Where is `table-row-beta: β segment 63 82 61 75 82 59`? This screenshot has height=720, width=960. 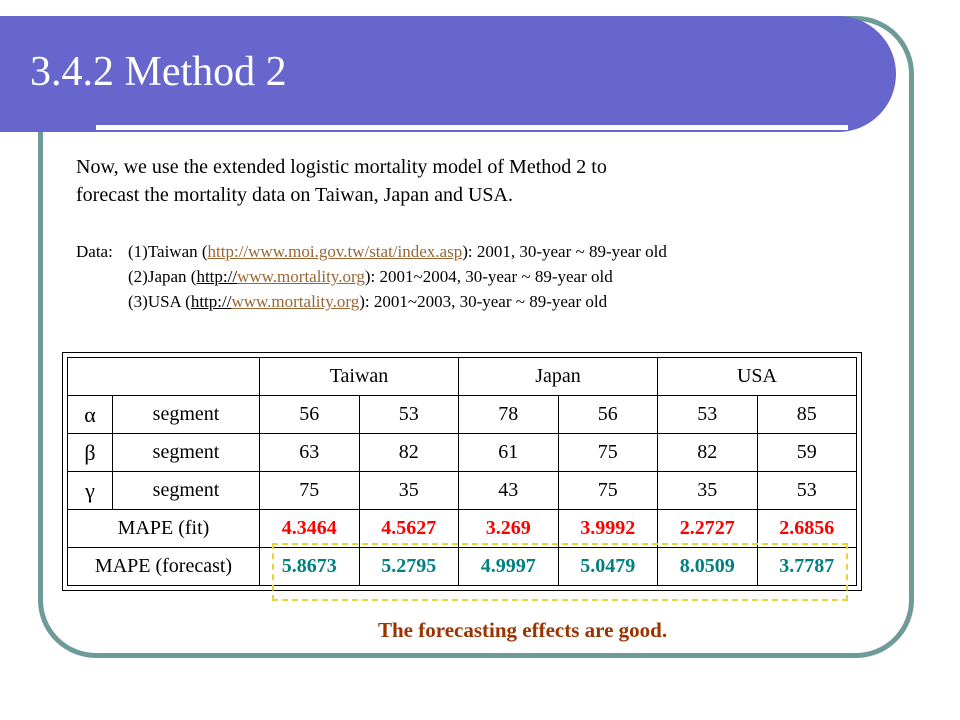 table-row-beta: β segment 63 82 61 75 82 59 is located at coordinates (462, 452).